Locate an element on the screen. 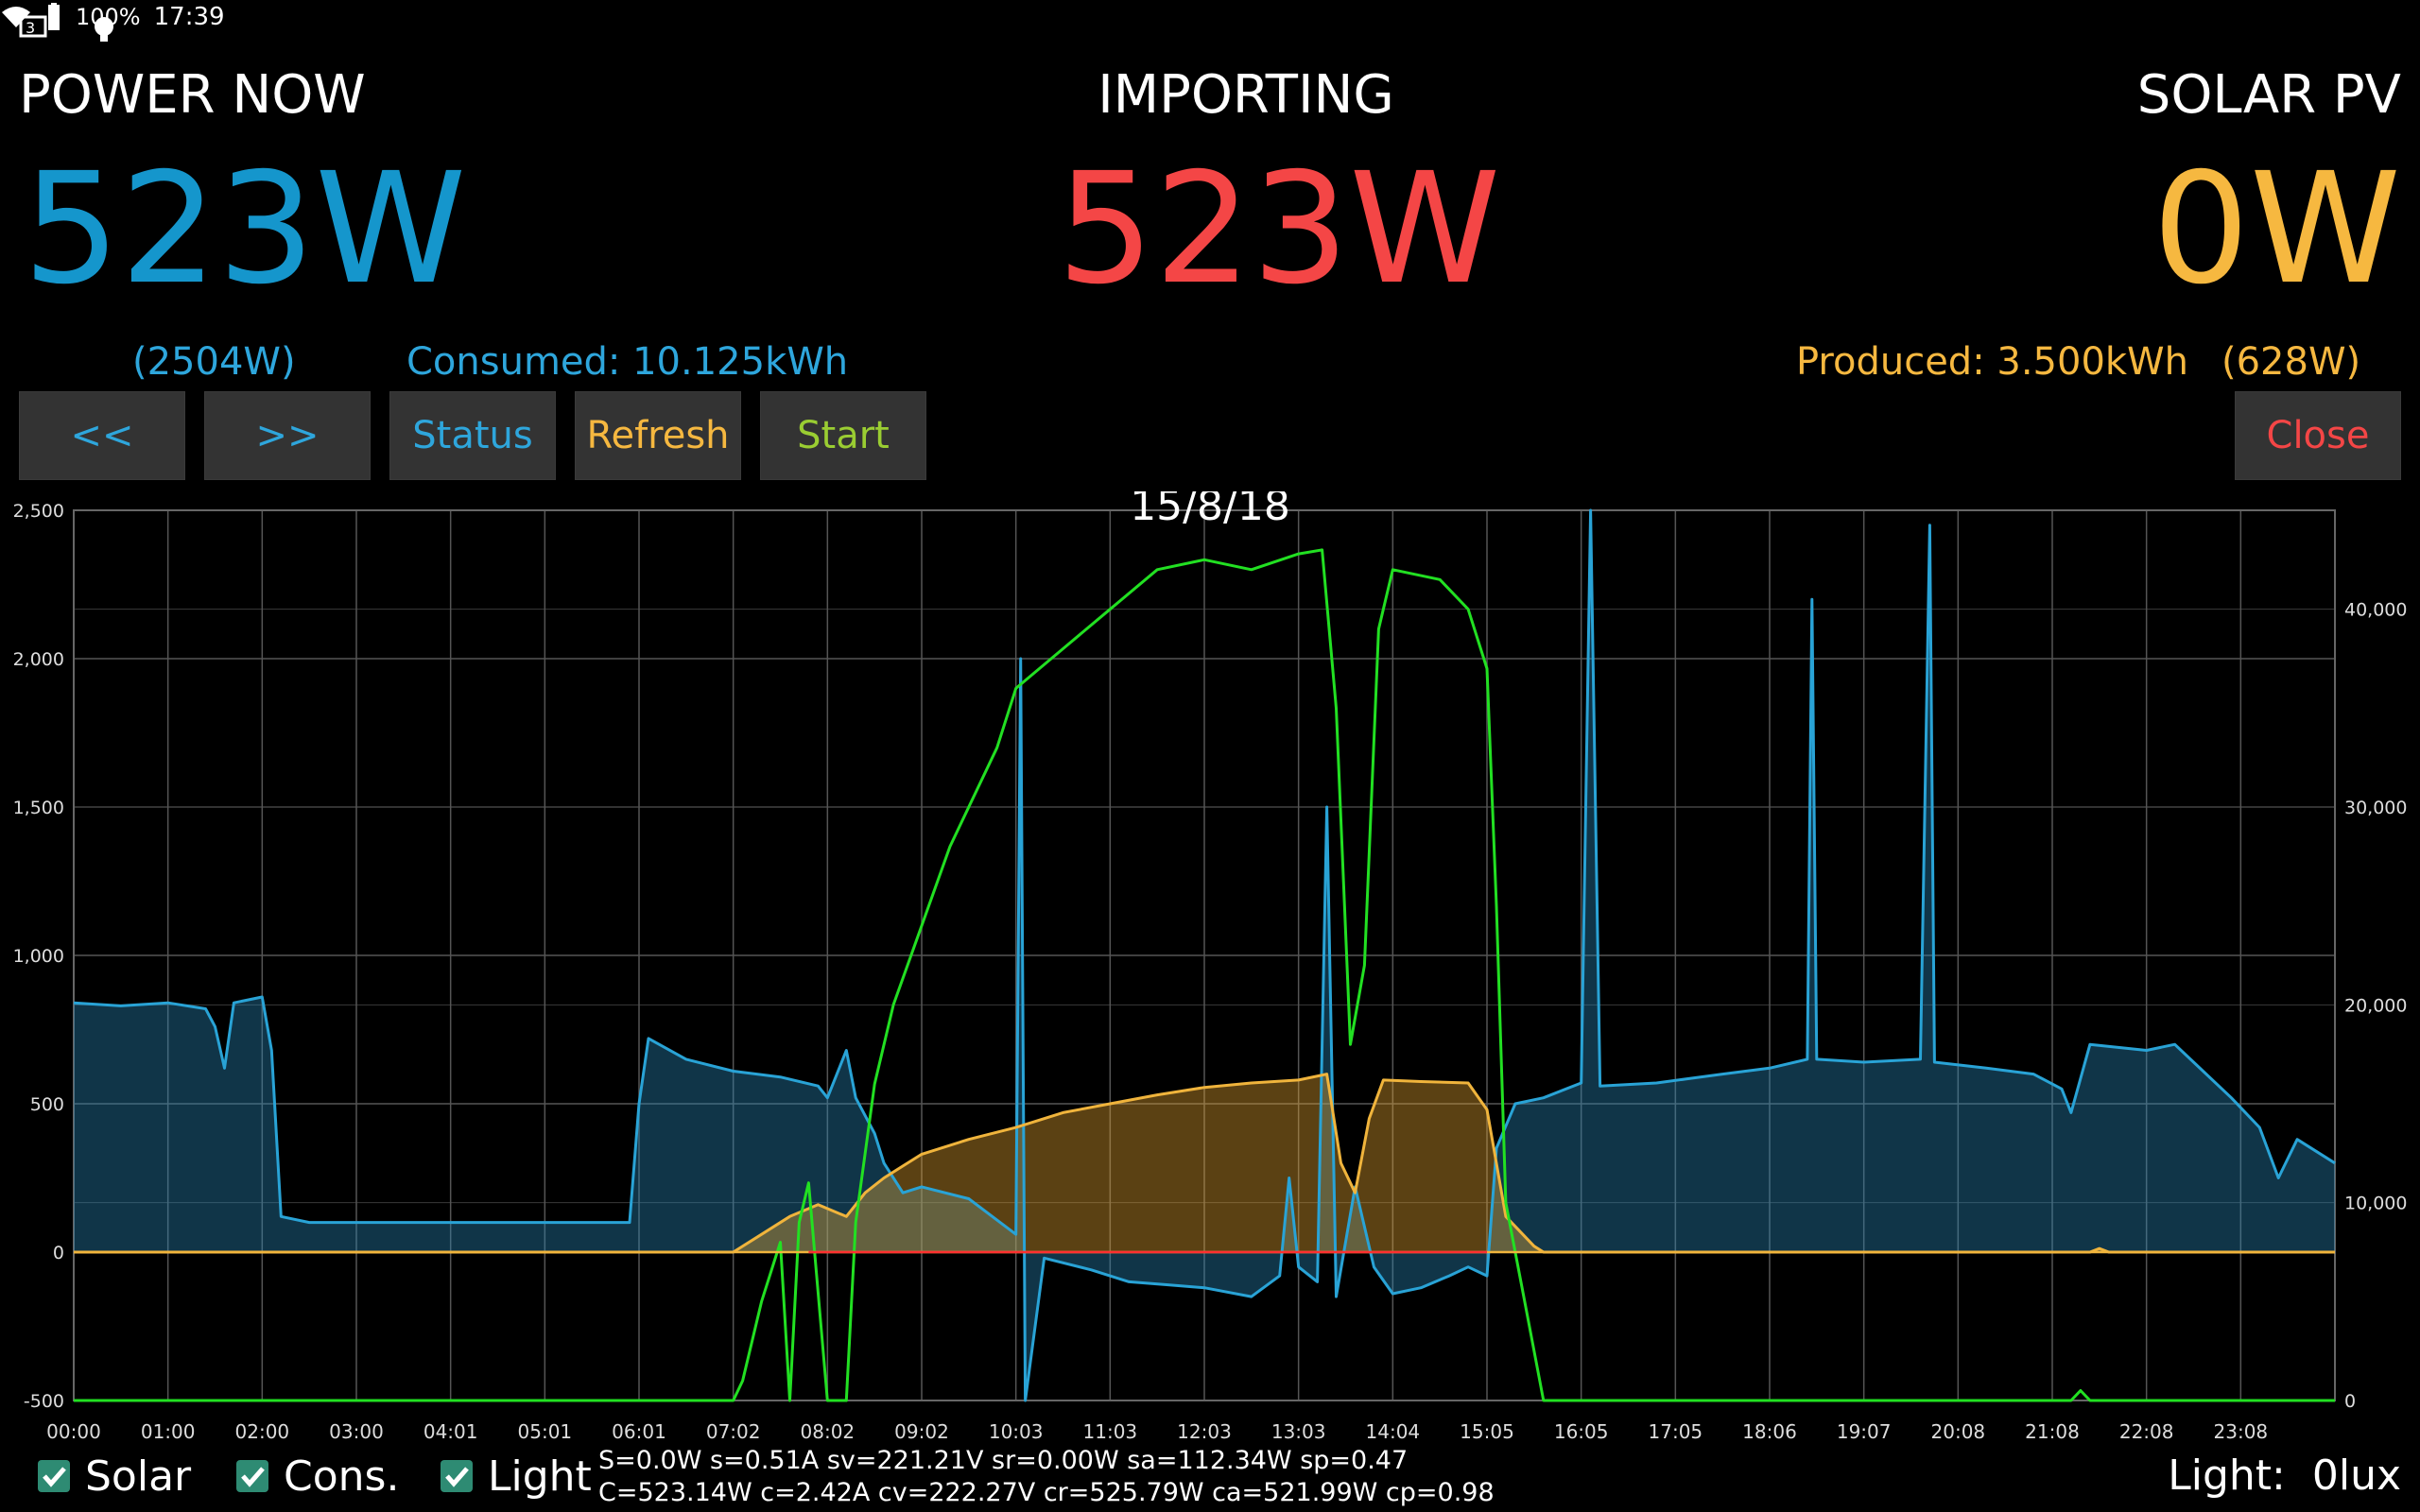 The height and width of the screenshot is (1512, 2420). close-button: Close is located at coordinates (2318, 435).